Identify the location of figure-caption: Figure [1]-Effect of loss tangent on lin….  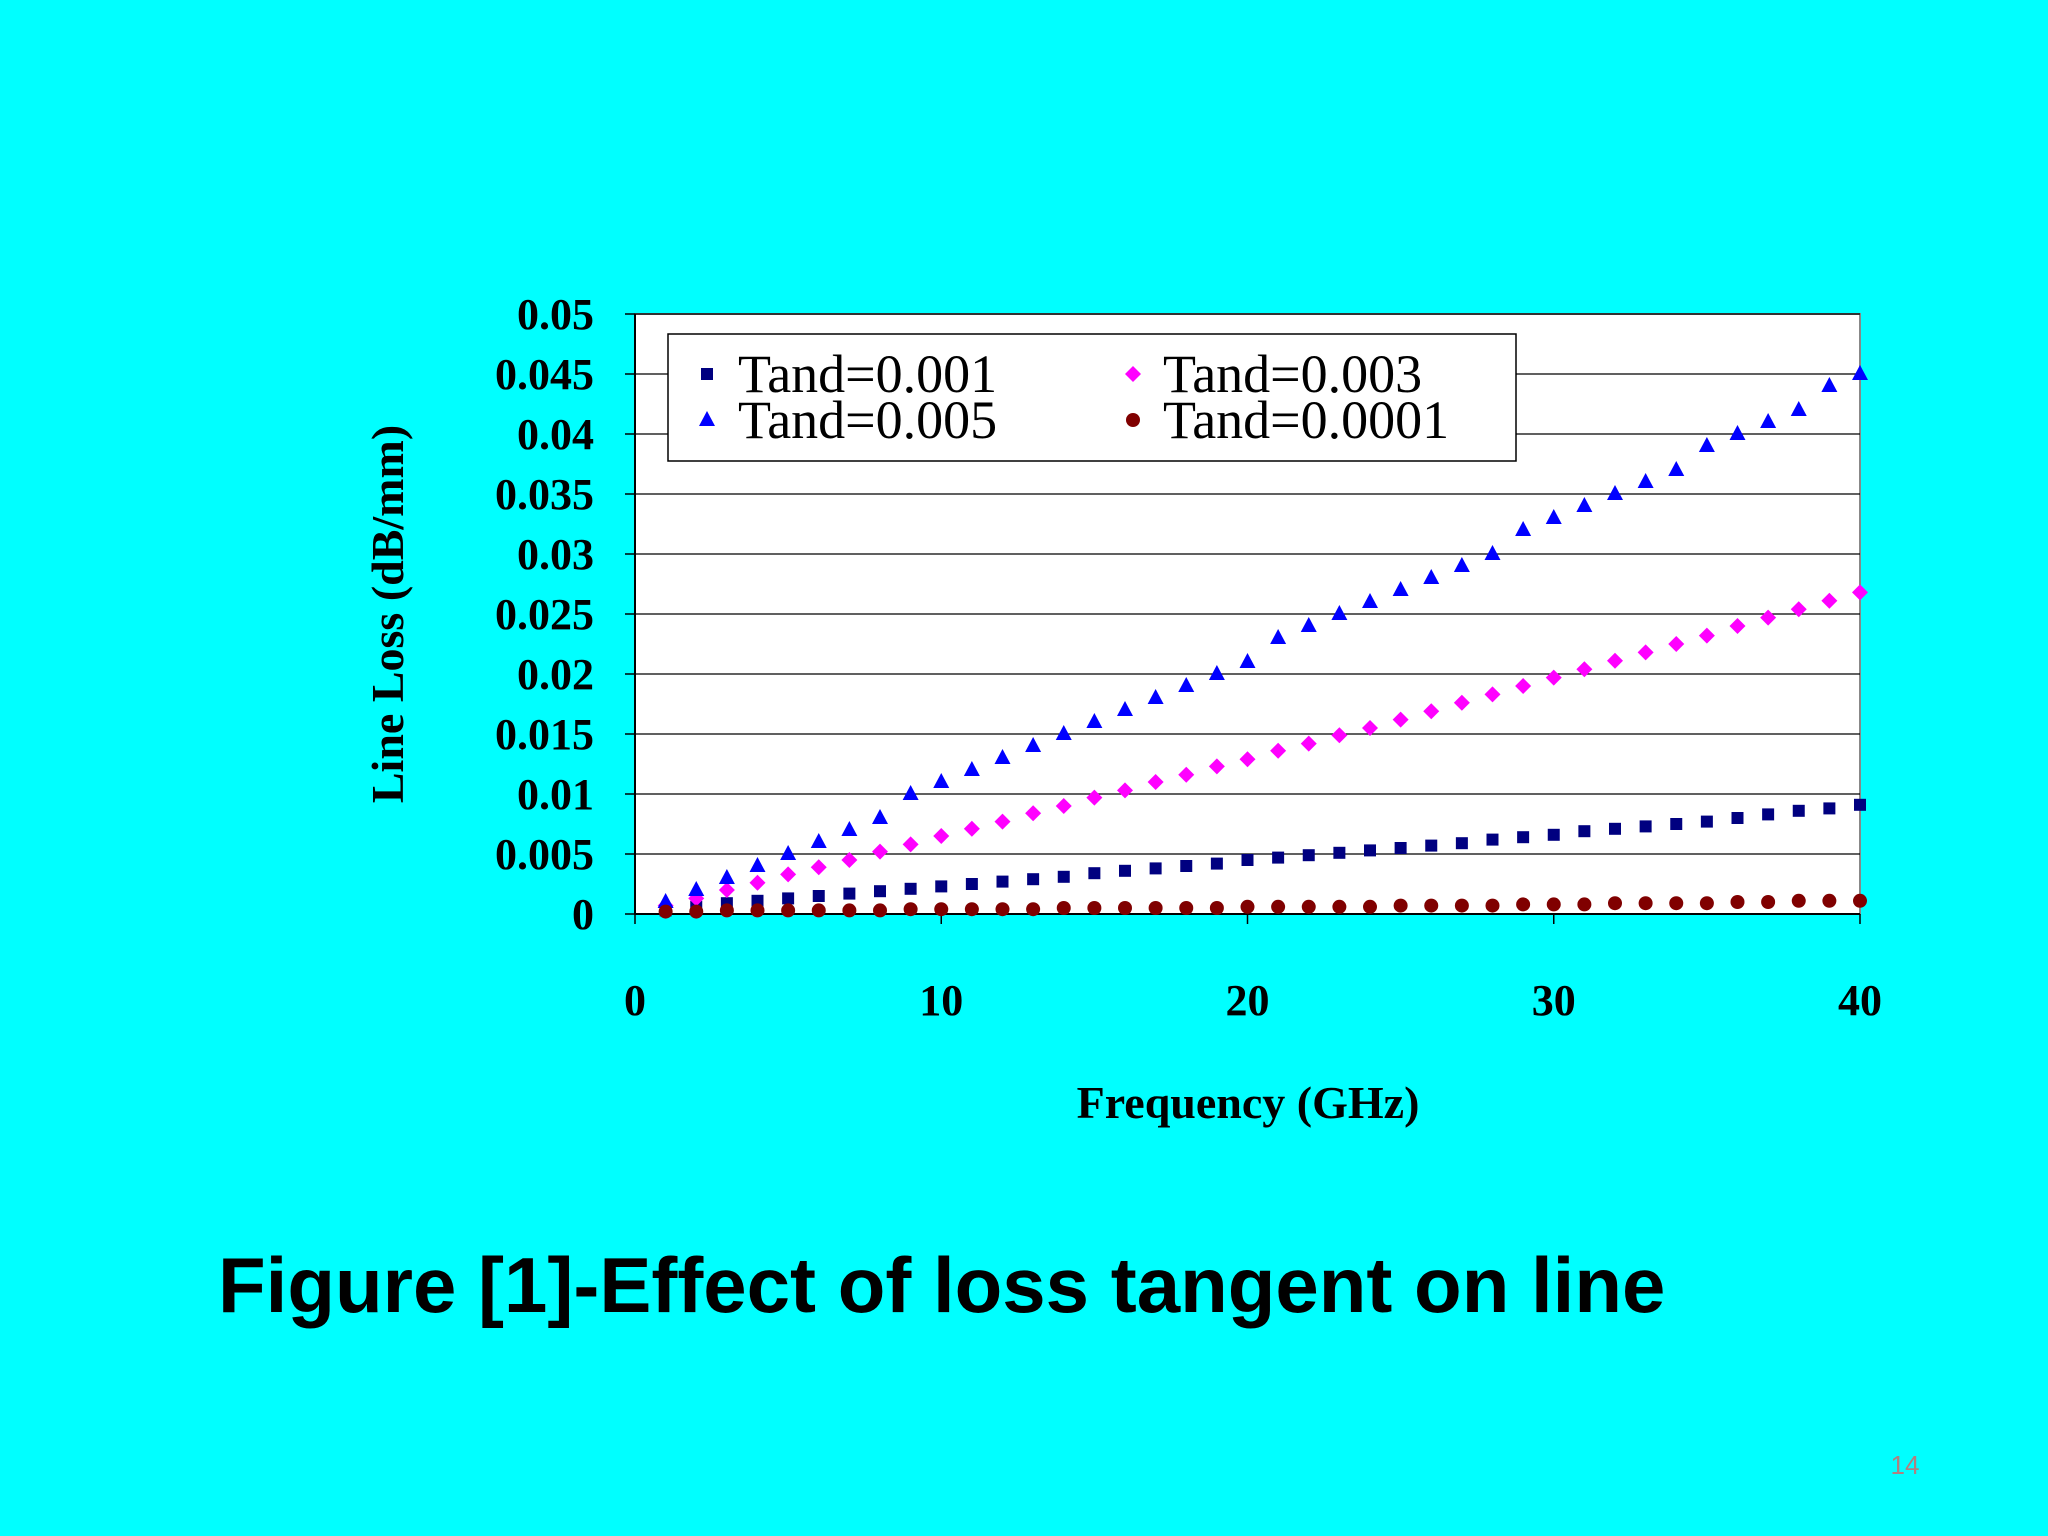
(942, 1285).